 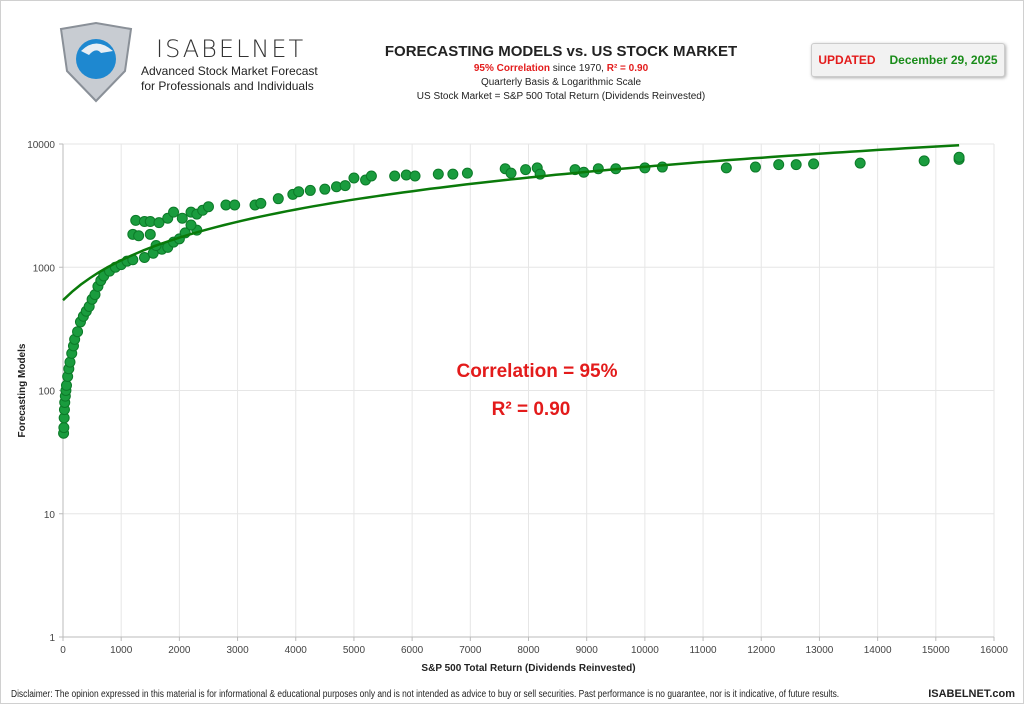 What do you see at coordinates (121, 650) in the screenshot?
I see `x-tick-label: 1000` at bounding box center [121, 650].